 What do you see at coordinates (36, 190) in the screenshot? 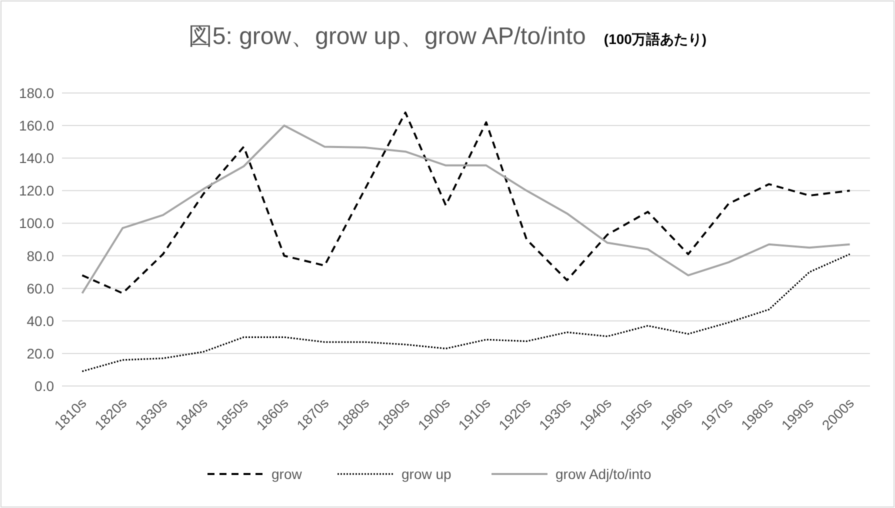
I see `y-tick-label: 120.0` at bounding box center [36, 190].